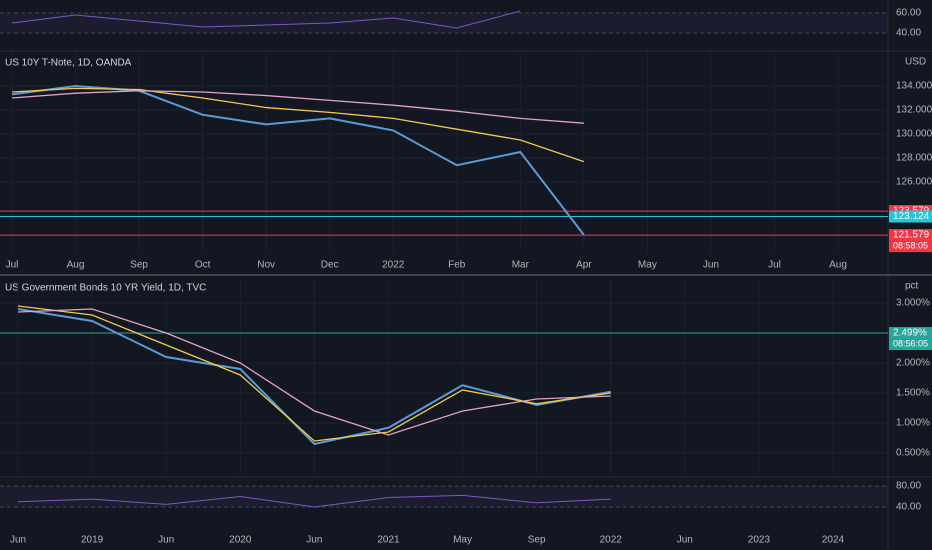  I want to click on x-tick-label: 2024, so click(833, 540).